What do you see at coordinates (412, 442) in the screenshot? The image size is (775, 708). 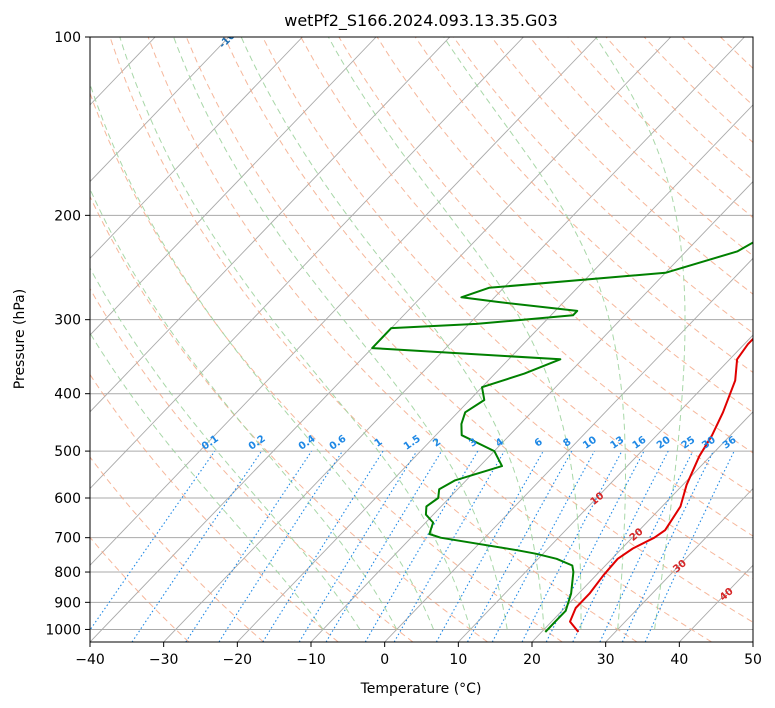 I see `mixing-ratio-label: 1.5` at bounding box center [412, 442].